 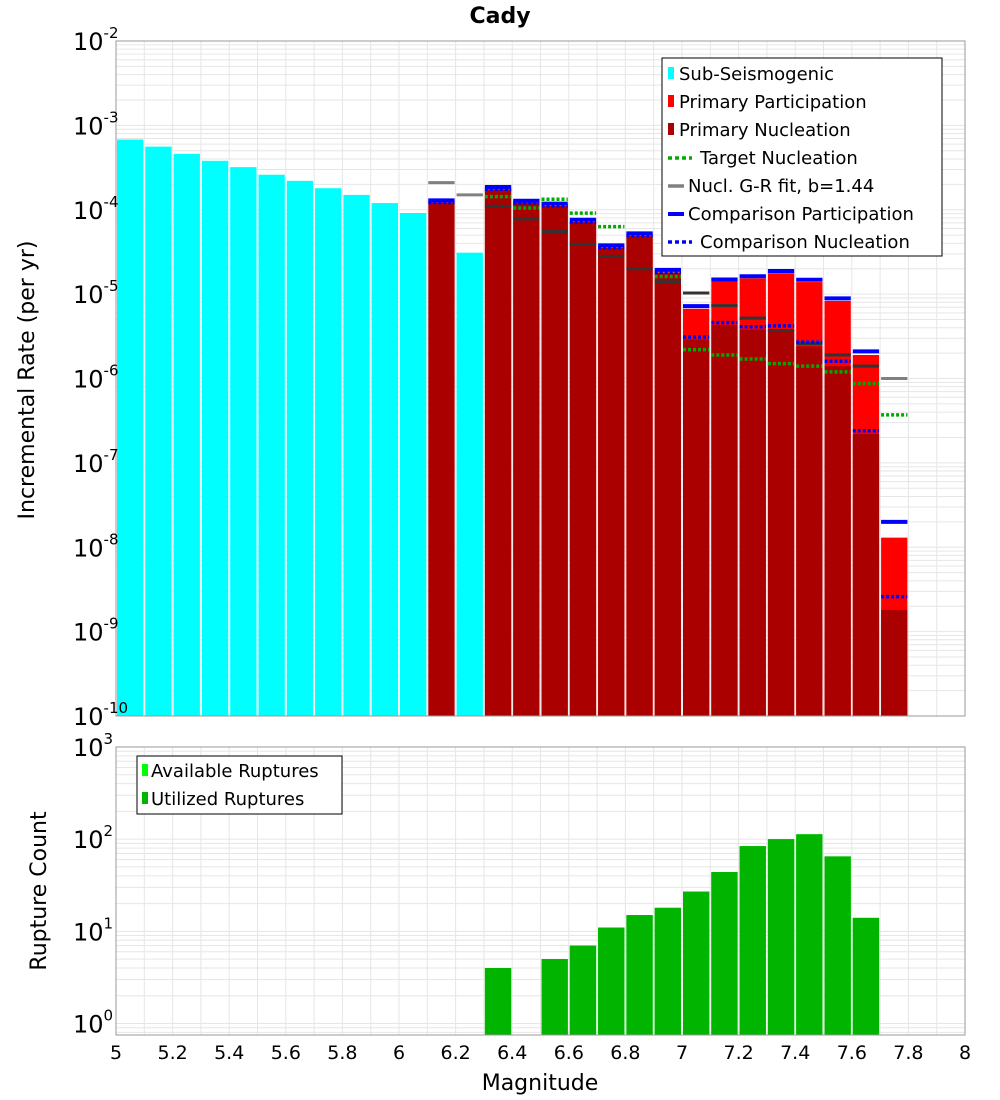 I want to click on x-tick-labels: 5 5.2 5.4 5.6 5.8 6 6.2 6.4 6.6 6.8 7 7.2 7.4 7.6 7.8 8, so click(x=540, y=1053).